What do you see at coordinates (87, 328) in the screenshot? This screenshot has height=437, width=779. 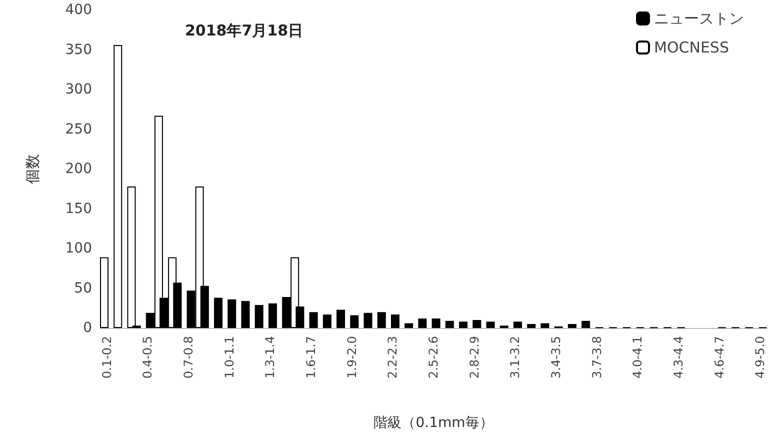 I see `y-tick-label: 0` at bounding box center [87, 328].